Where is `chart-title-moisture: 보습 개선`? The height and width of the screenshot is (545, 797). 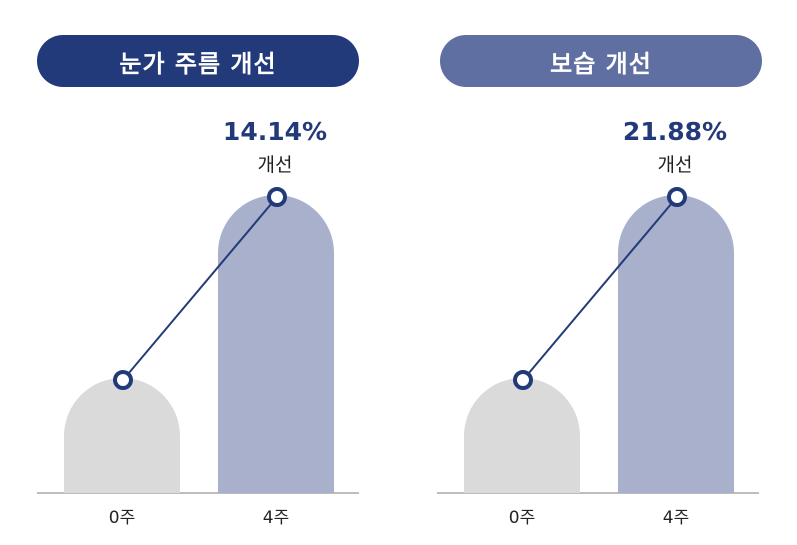
chart-title-moisture: 보습 개선 is located at coordinates (601, 61).